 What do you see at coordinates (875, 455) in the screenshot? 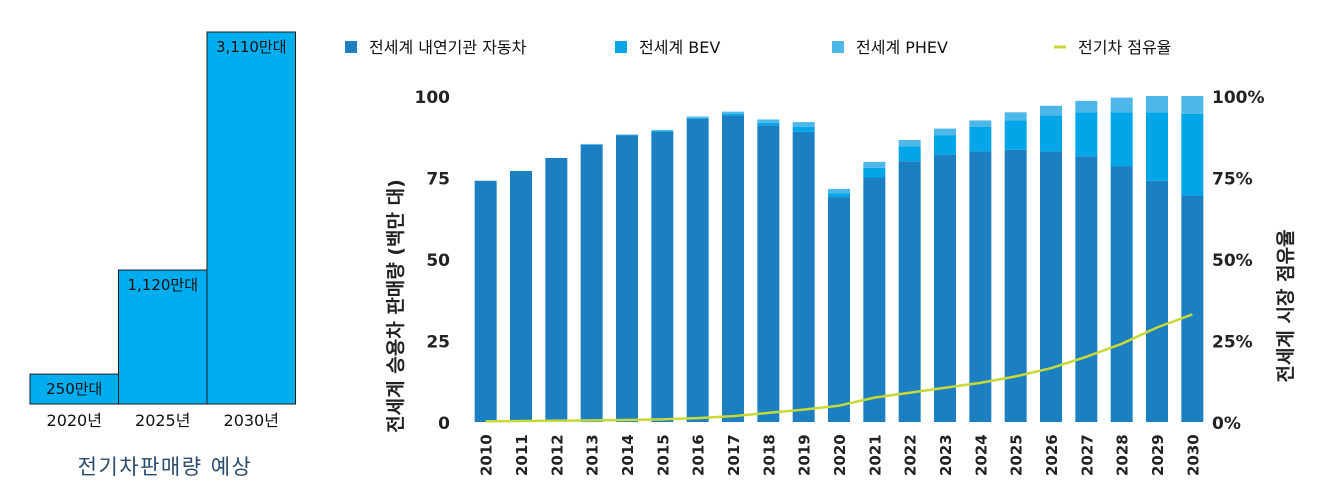
I see `x-tick-label: 2021` at bounding box center [875, 455].